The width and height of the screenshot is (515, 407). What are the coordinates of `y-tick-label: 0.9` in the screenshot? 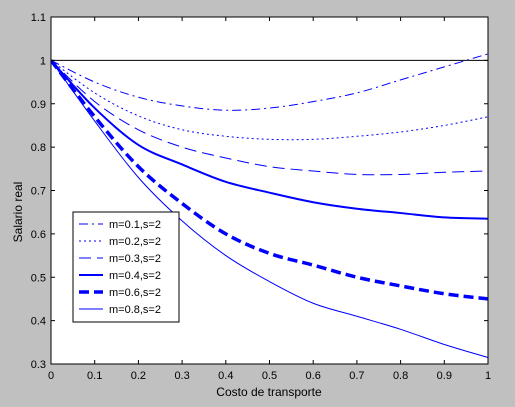 It's located at (38, 105).